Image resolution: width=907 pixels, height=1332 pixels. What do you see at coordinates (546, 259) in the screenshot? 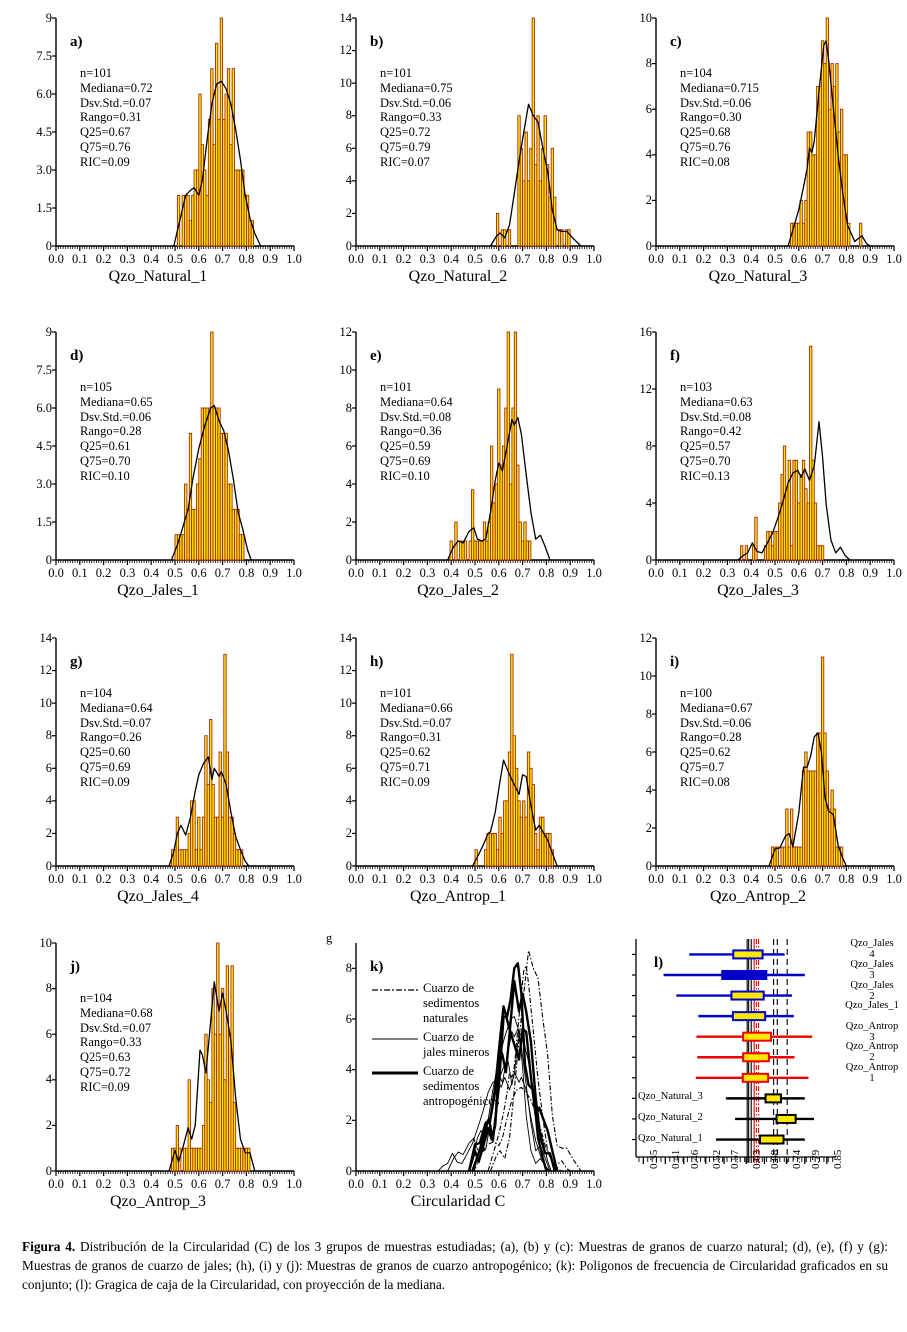
I see `xtick-b-8: 0.8` at bounding box center [546, 259].